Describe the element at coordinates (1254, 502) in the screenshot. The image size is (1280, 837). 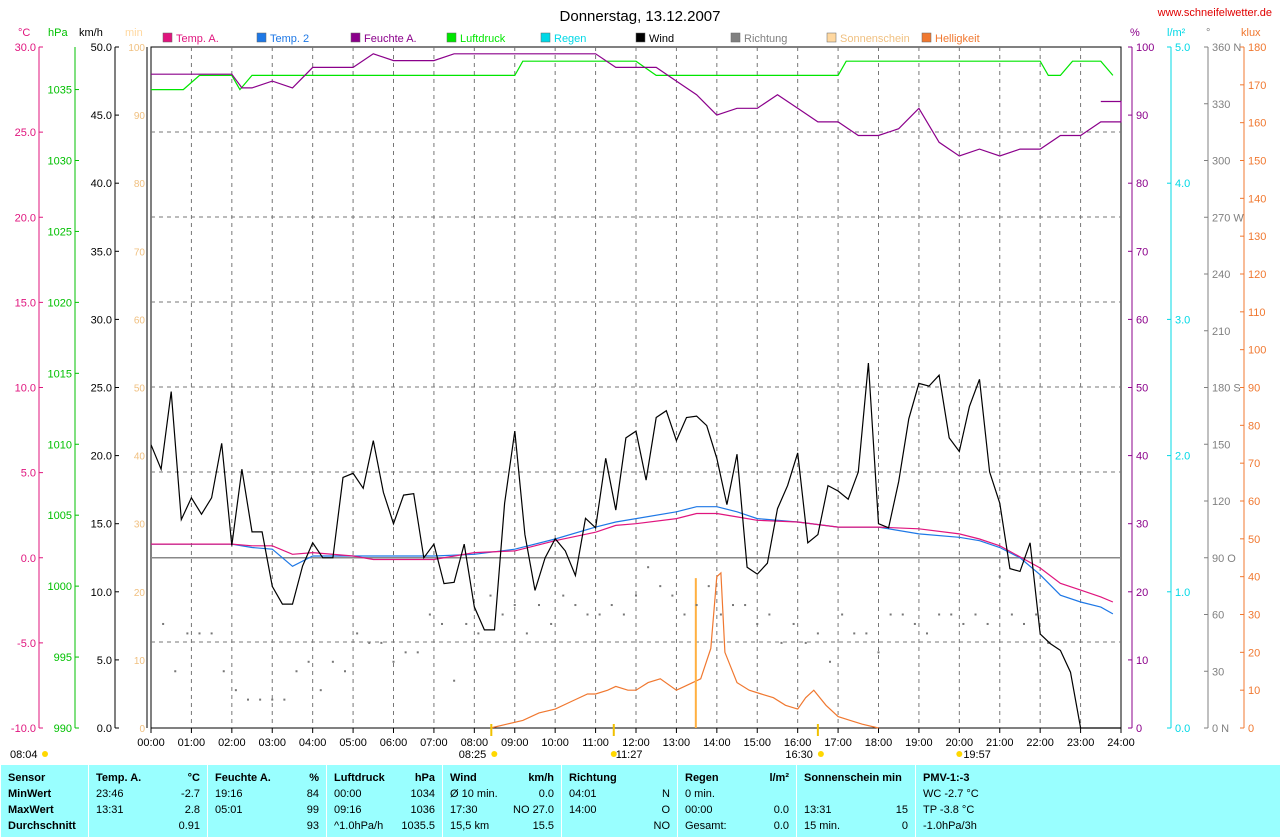
I see `lux-tick-label: 60` at that location.